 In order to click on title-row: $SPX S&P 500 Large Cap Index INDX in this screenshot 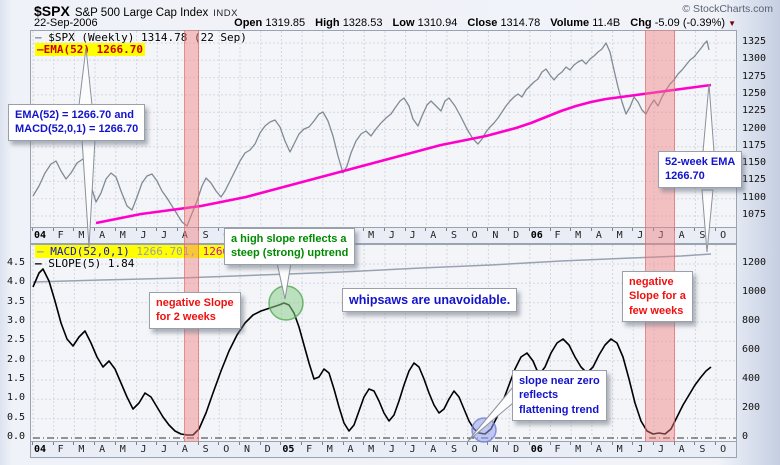, I will do `click(136, 12)`.